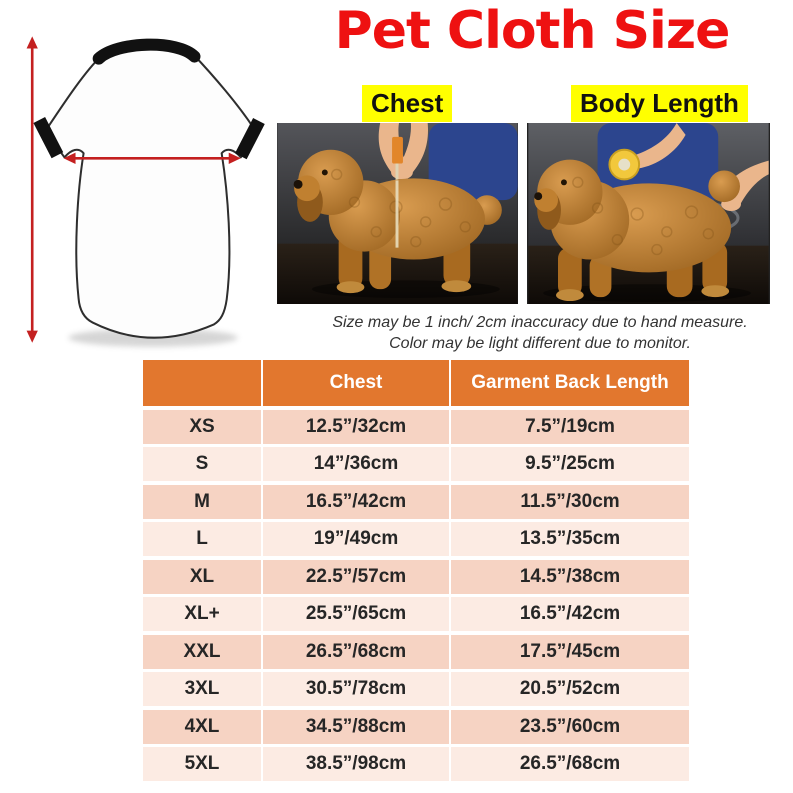 The image size is (793, 793). Describe the element at coordinates (202, 426) in the screenshot. I see `size-label: XS` at that location.